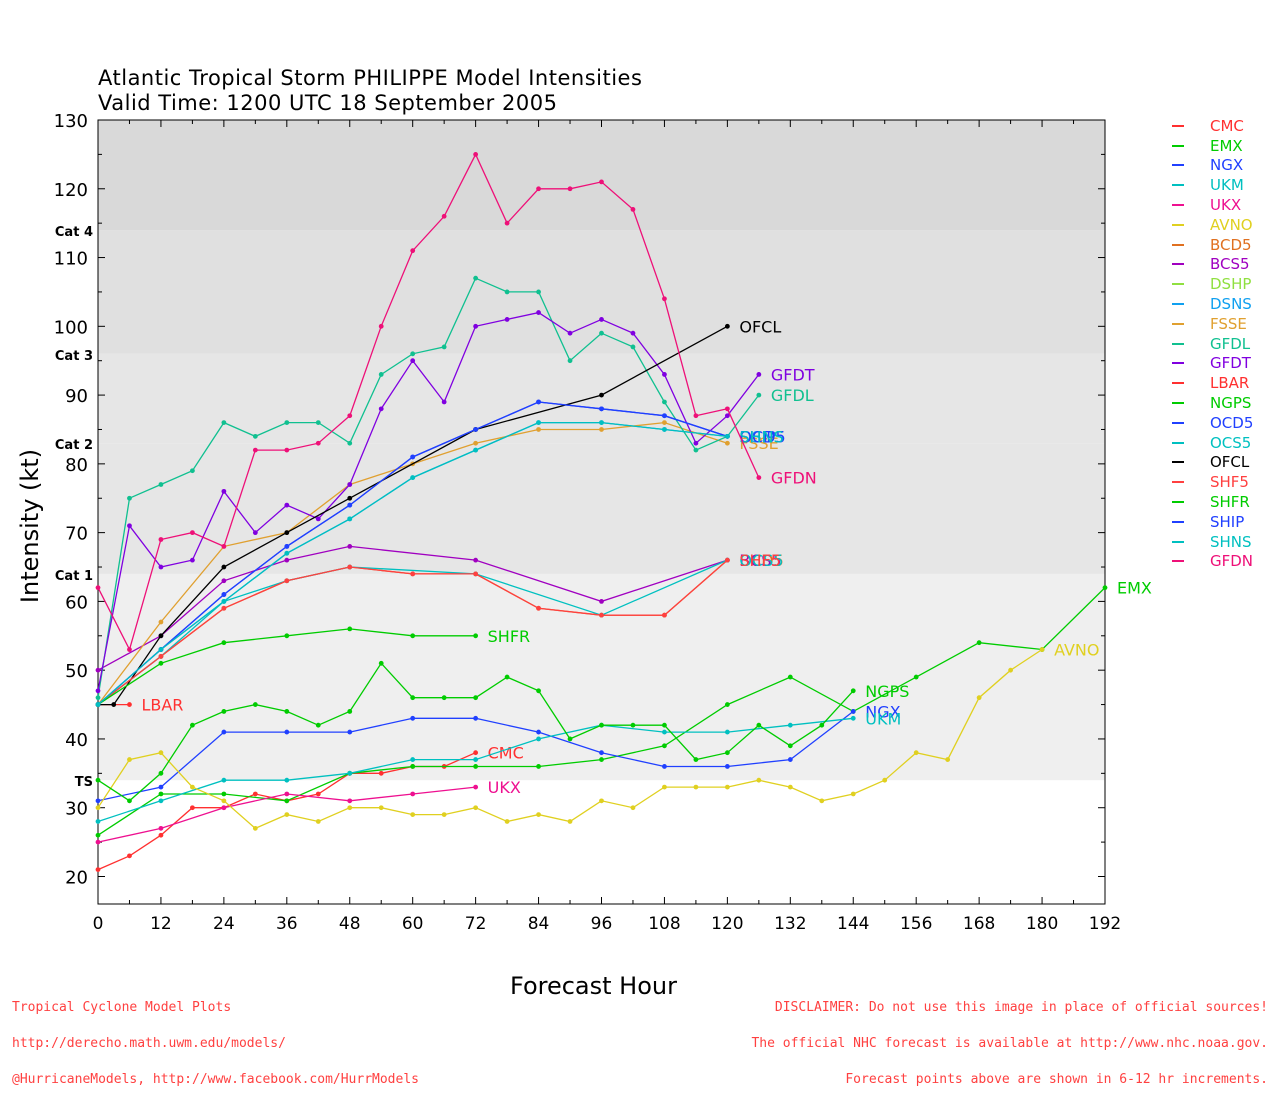 Image resolution: width=1280 pixels, height=1098 pixels. Describe the element at coordinates (1232, 561) in the screenshot. I see `legend-label: GFDN` at that location.